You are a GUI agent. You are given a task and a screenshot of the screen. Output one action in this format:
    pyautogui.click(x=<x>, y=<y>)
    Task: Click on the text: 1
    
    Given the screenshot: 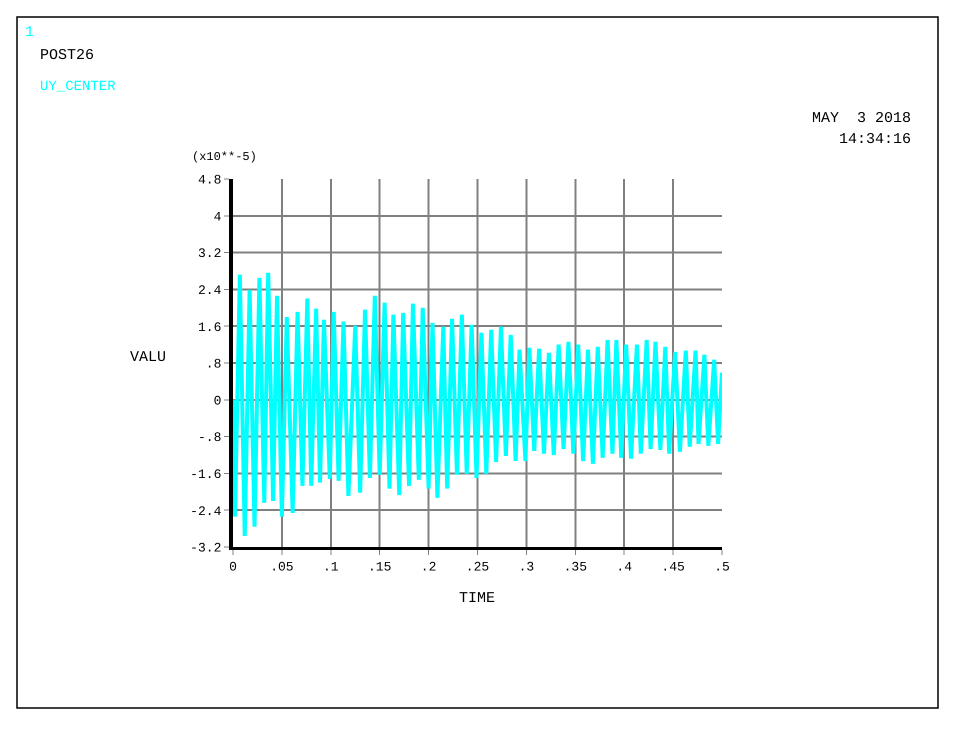 What is the action you would take?
    pyautogui.click(x=29, y=32)
    